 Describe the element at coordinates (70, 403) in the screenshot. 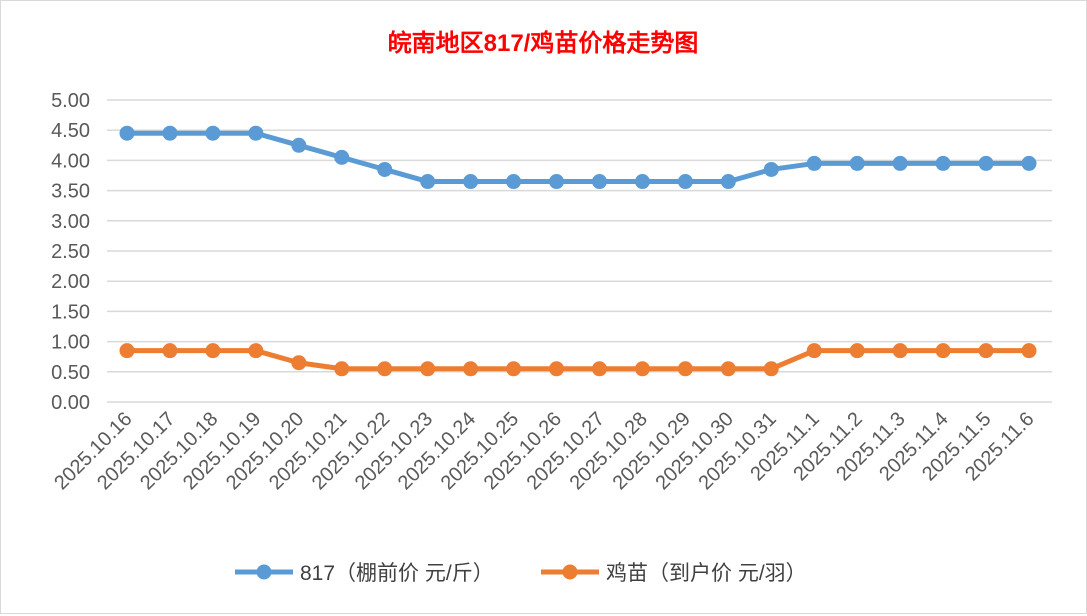

I see `y-tick-label: 0.00` at that location.